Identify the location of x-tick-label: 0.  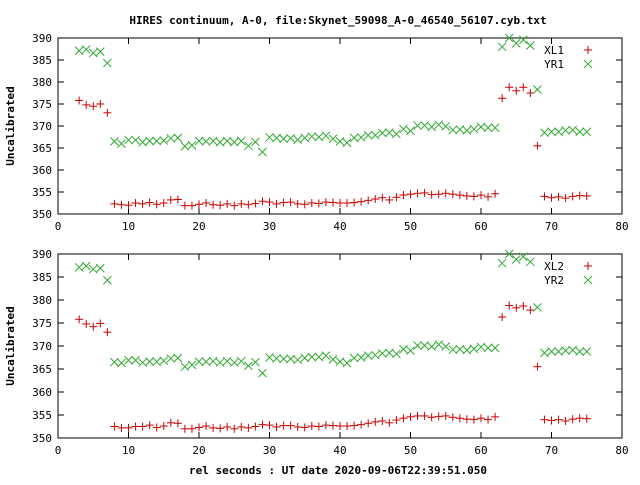
(58, 450).